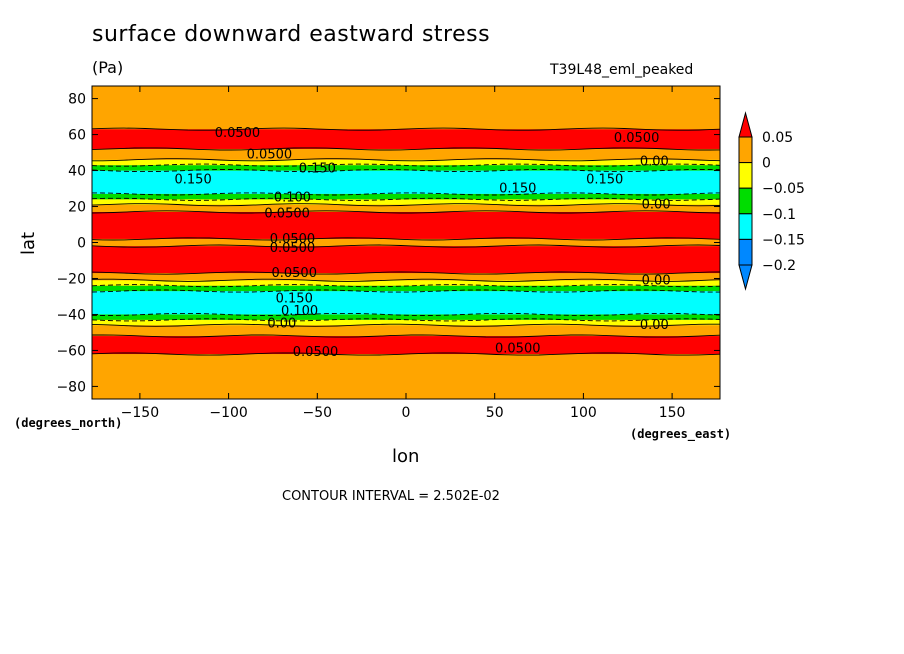  I want to click on x-tick-label: 100, so click(583, 413).